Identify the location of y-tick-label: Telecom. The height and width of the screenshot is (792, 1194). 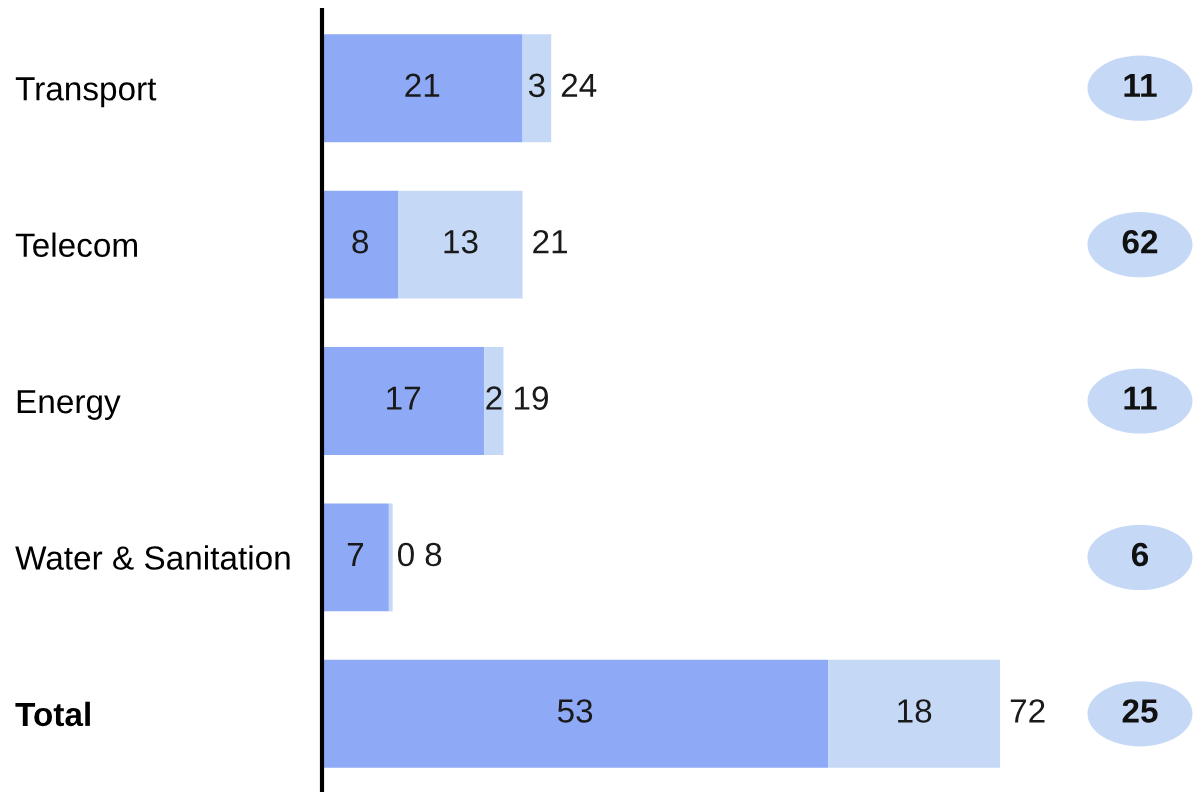
(76, 245).